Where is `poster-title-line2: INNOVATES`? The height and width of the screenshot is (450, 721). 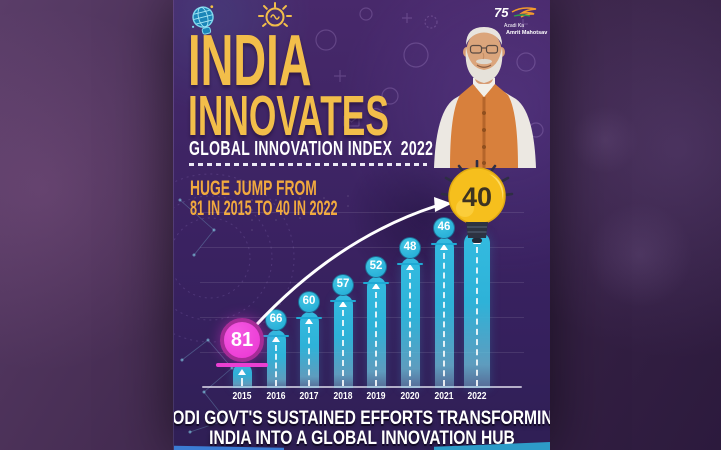 poster-title-line2: INNOVATES is located at coordinates (288, 116).